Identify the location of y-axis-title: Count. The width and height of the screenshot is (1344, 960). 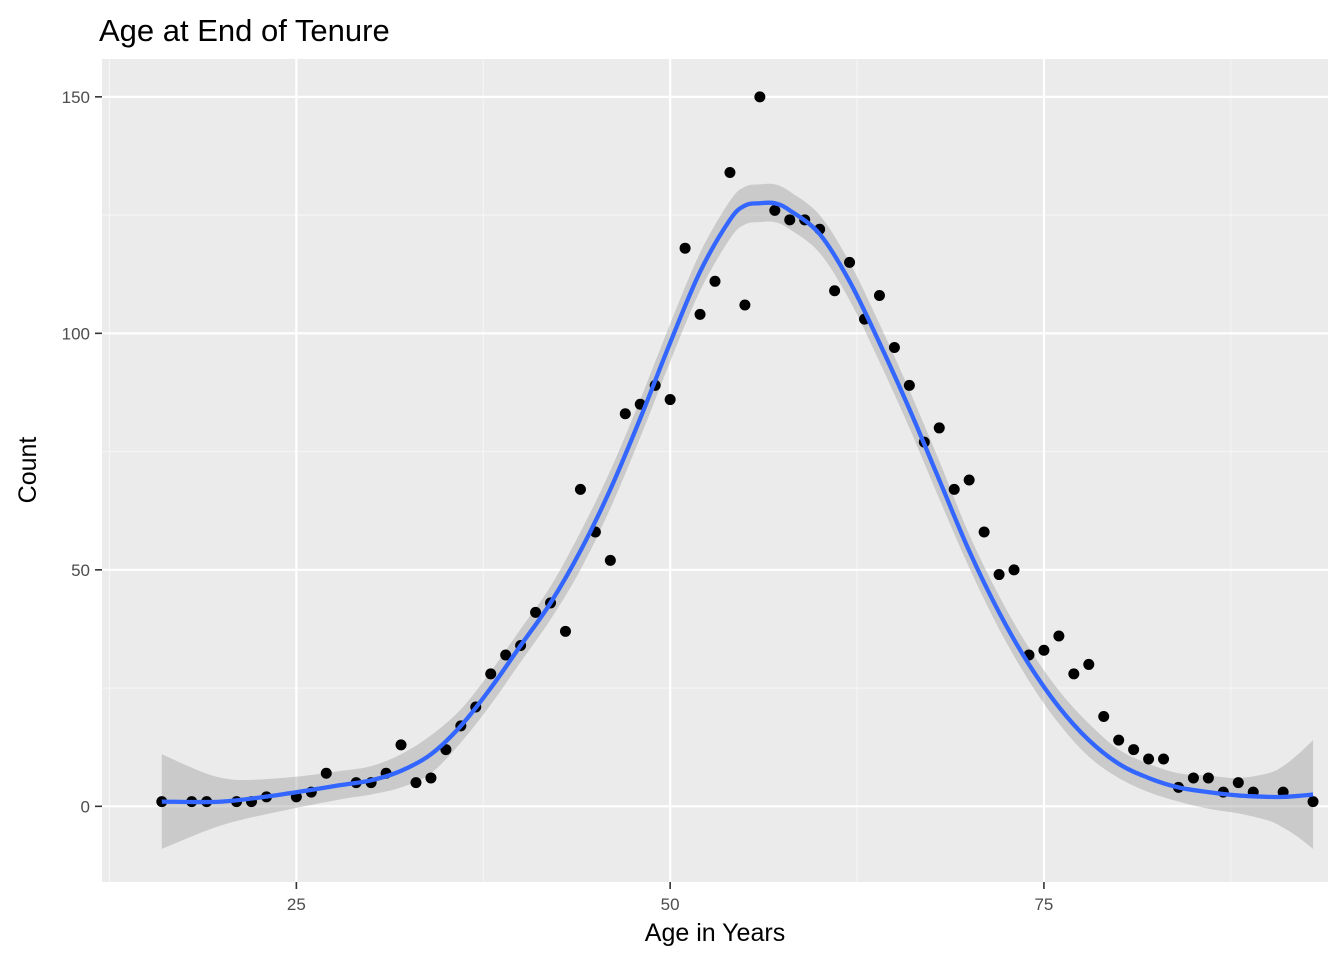
(28, 470).